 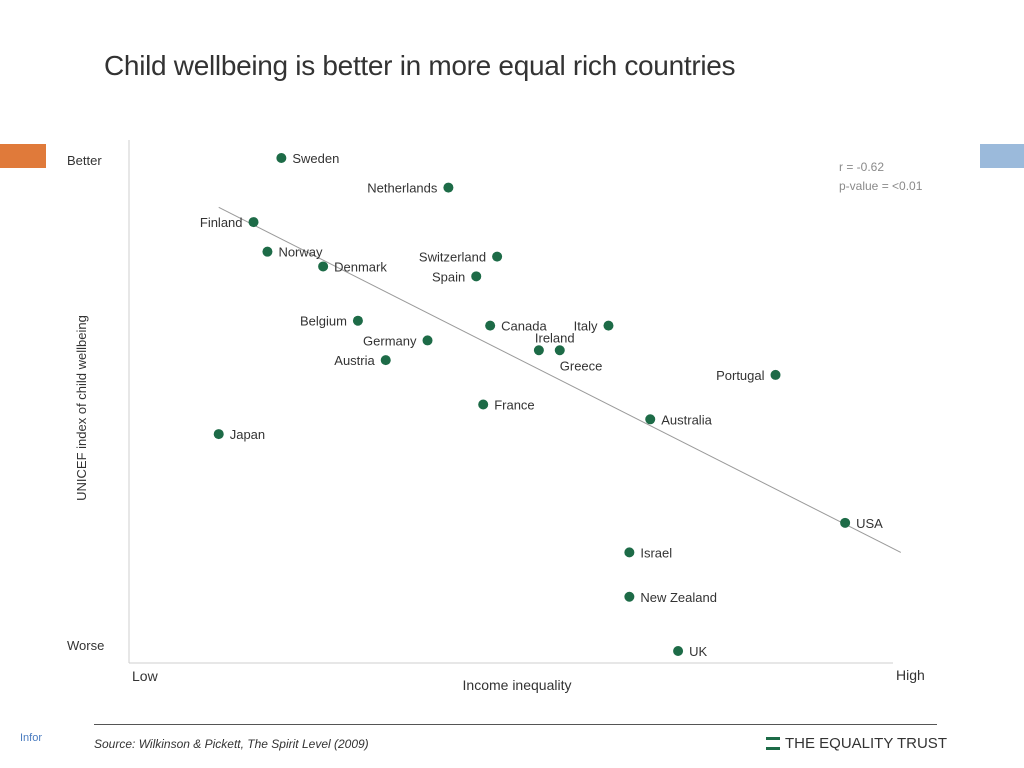 What do you see at coordinates (861, 167) in the screenshot?
I see `stat-r: r = -0.62` at bounding box center [861, 167].